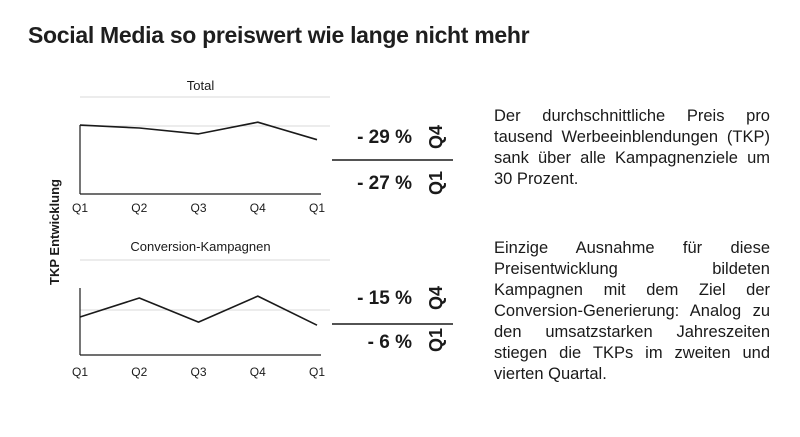 Image resolution: width=800 pixels, height=437 pixels. What do you see at coordinates (200, 246) in the screenshot?
I see `chart-title: Conversion-Kampagnen` at bounding box center [200, 246].